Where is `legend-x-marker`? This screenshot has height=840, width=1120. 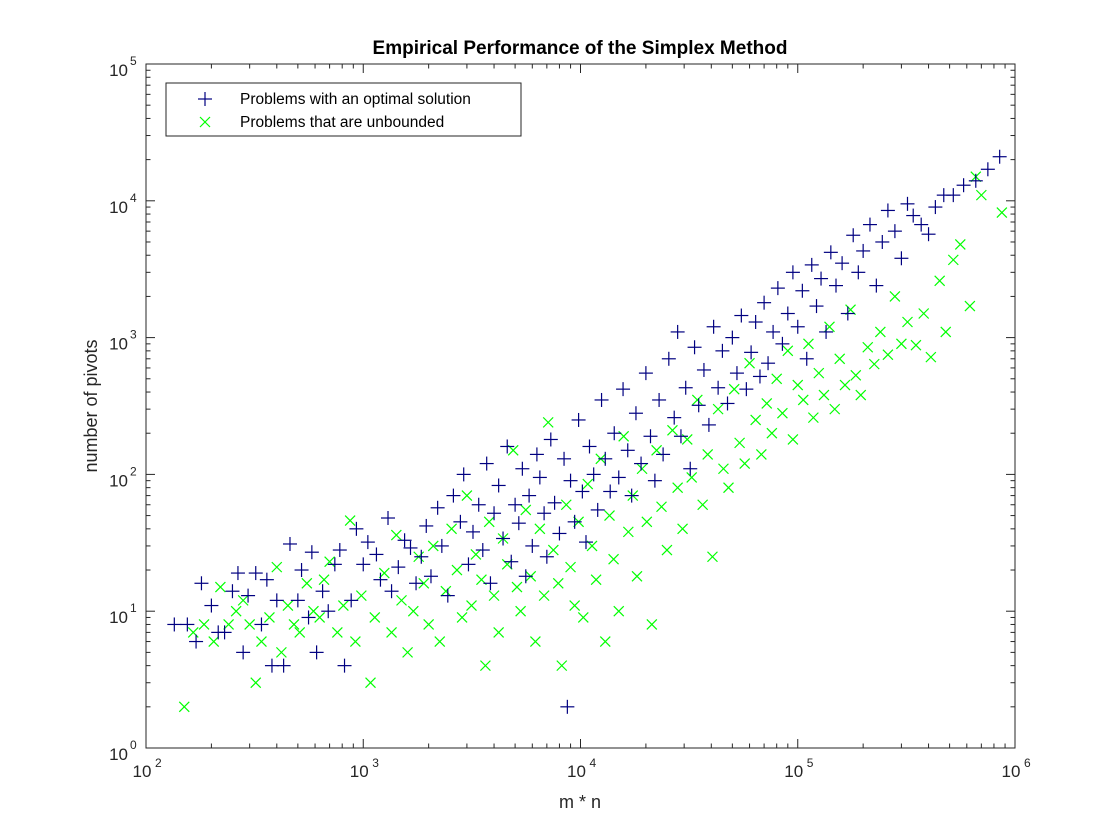
legend-x-marker is located at coordinates (205, 122).